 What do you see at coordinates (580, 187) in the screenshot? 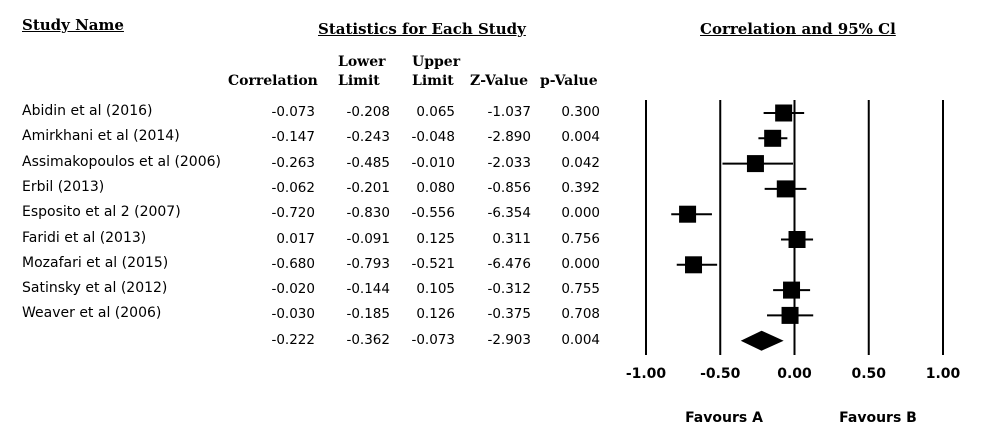
I see `cell-p: 0.392` at bounding box center [580, 187].